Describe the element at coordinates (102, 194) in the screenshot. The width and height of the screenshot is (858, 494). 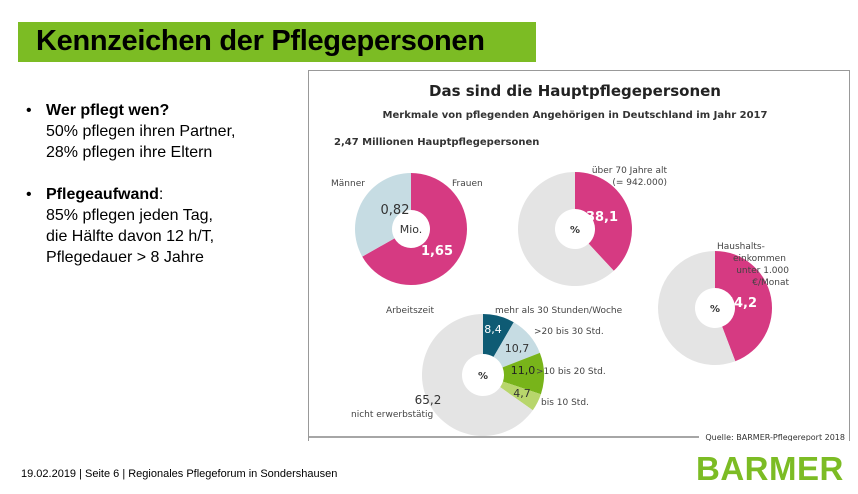
I see `bullet-heading: Pflegeaufwand` at that location.